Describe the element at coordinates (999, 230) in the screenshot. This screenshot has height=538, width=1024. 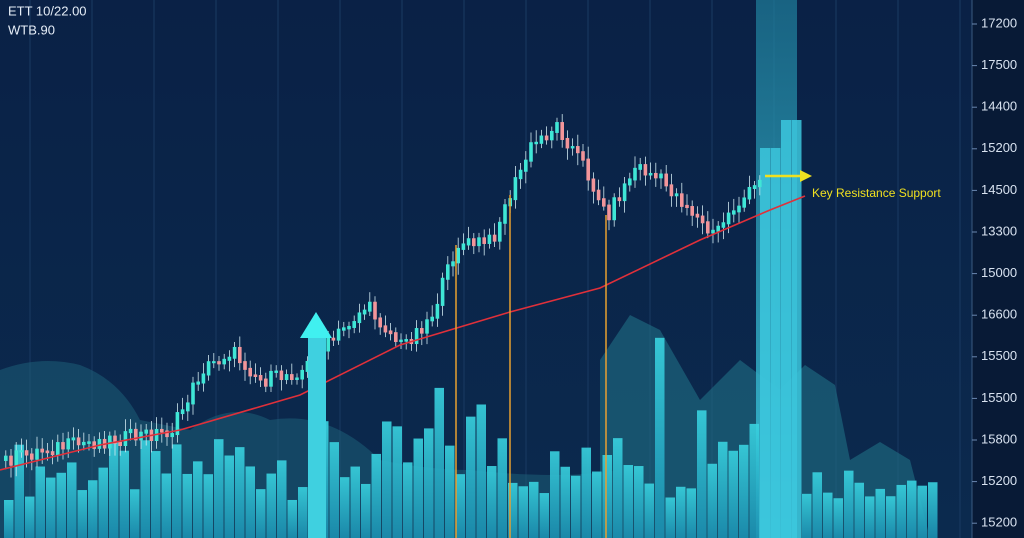
I see `axis-label: 13300` at that location.